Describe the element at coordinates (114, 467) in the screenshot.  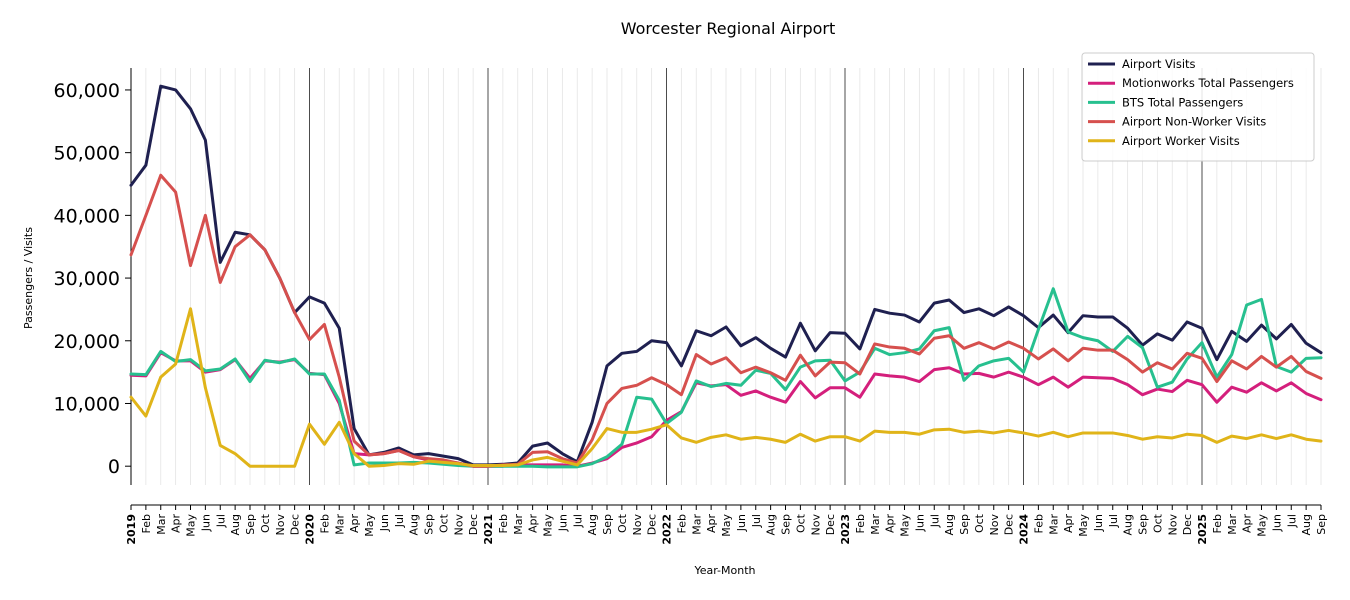
I see `y-tick-label: 0` at that location.